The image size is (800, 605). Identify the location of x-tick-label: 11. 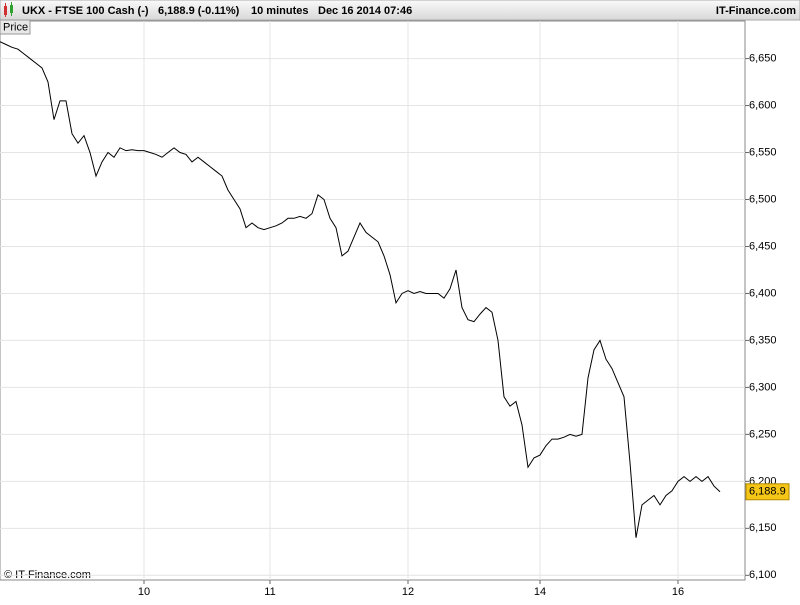
(269, 592).